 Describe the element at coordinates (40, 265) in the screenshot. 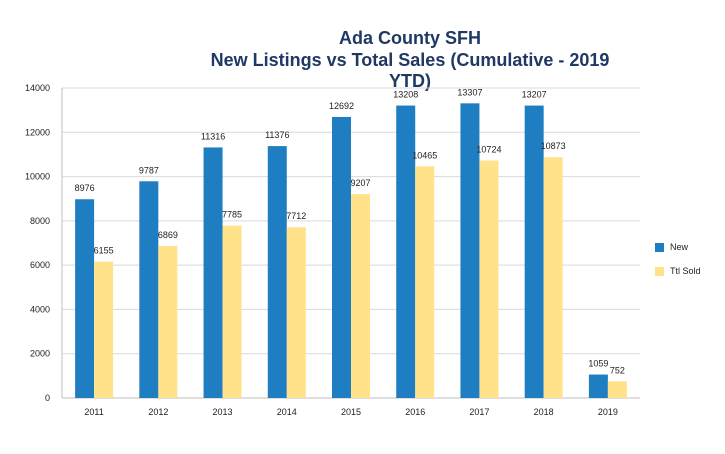

I see `y-tick-label: 6000` at that location.